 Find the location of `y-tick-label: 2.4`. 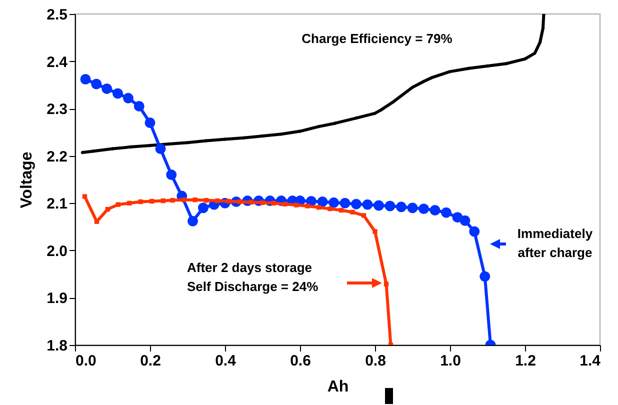

y-tick-label: 2.4 is located at coordinates (57, 62).